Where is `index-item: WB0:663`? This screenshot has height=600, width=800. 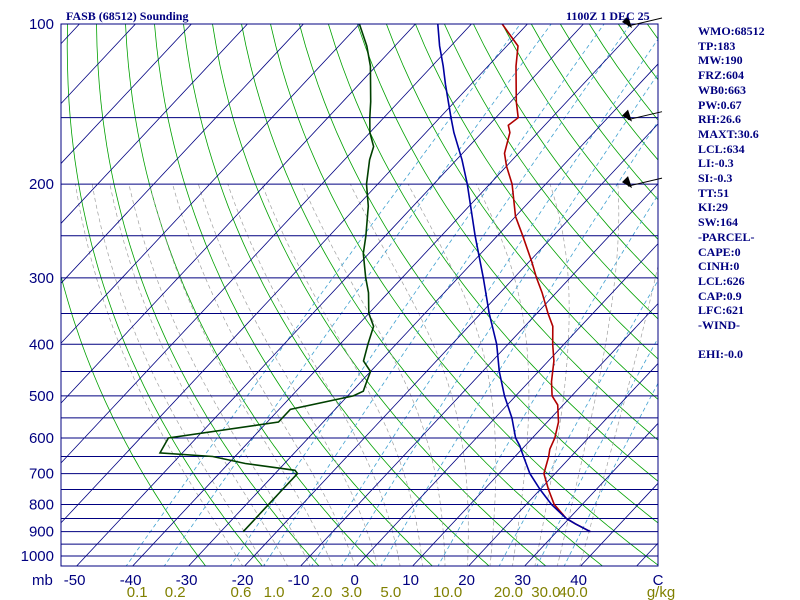 index-item: WB0:663 is located at coordinates (722, 89).